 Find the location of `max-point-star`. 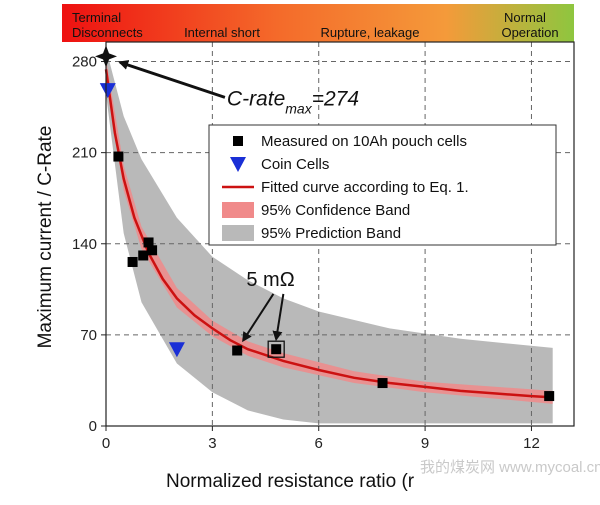

max-point-star is located at coordinates (106, 56).